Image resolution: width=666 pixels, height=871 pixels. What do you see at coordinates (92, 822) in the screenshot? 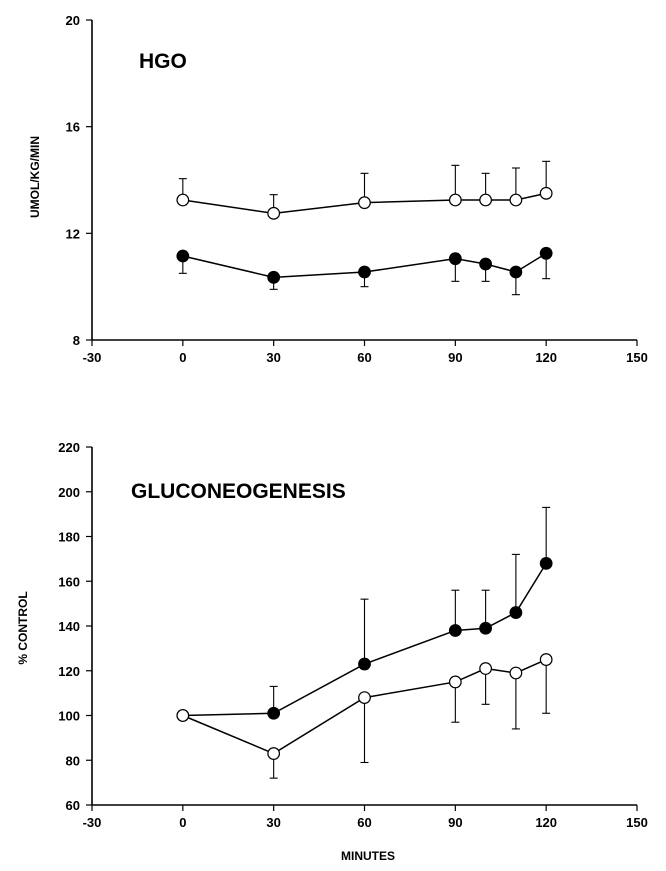
I see `gng-x-tick-label: -30` at bounding box center [92, 822].